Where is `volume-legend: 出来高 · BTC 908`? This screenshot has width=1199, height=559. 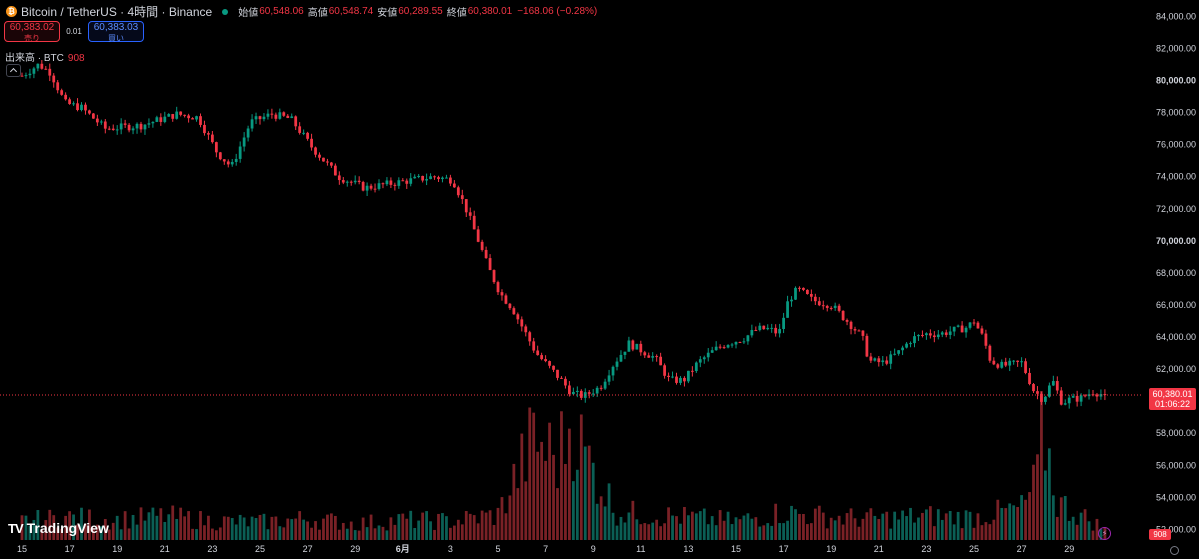 volume-legend: 出来高 · BTC 908 is located at coordinates (45, 56).